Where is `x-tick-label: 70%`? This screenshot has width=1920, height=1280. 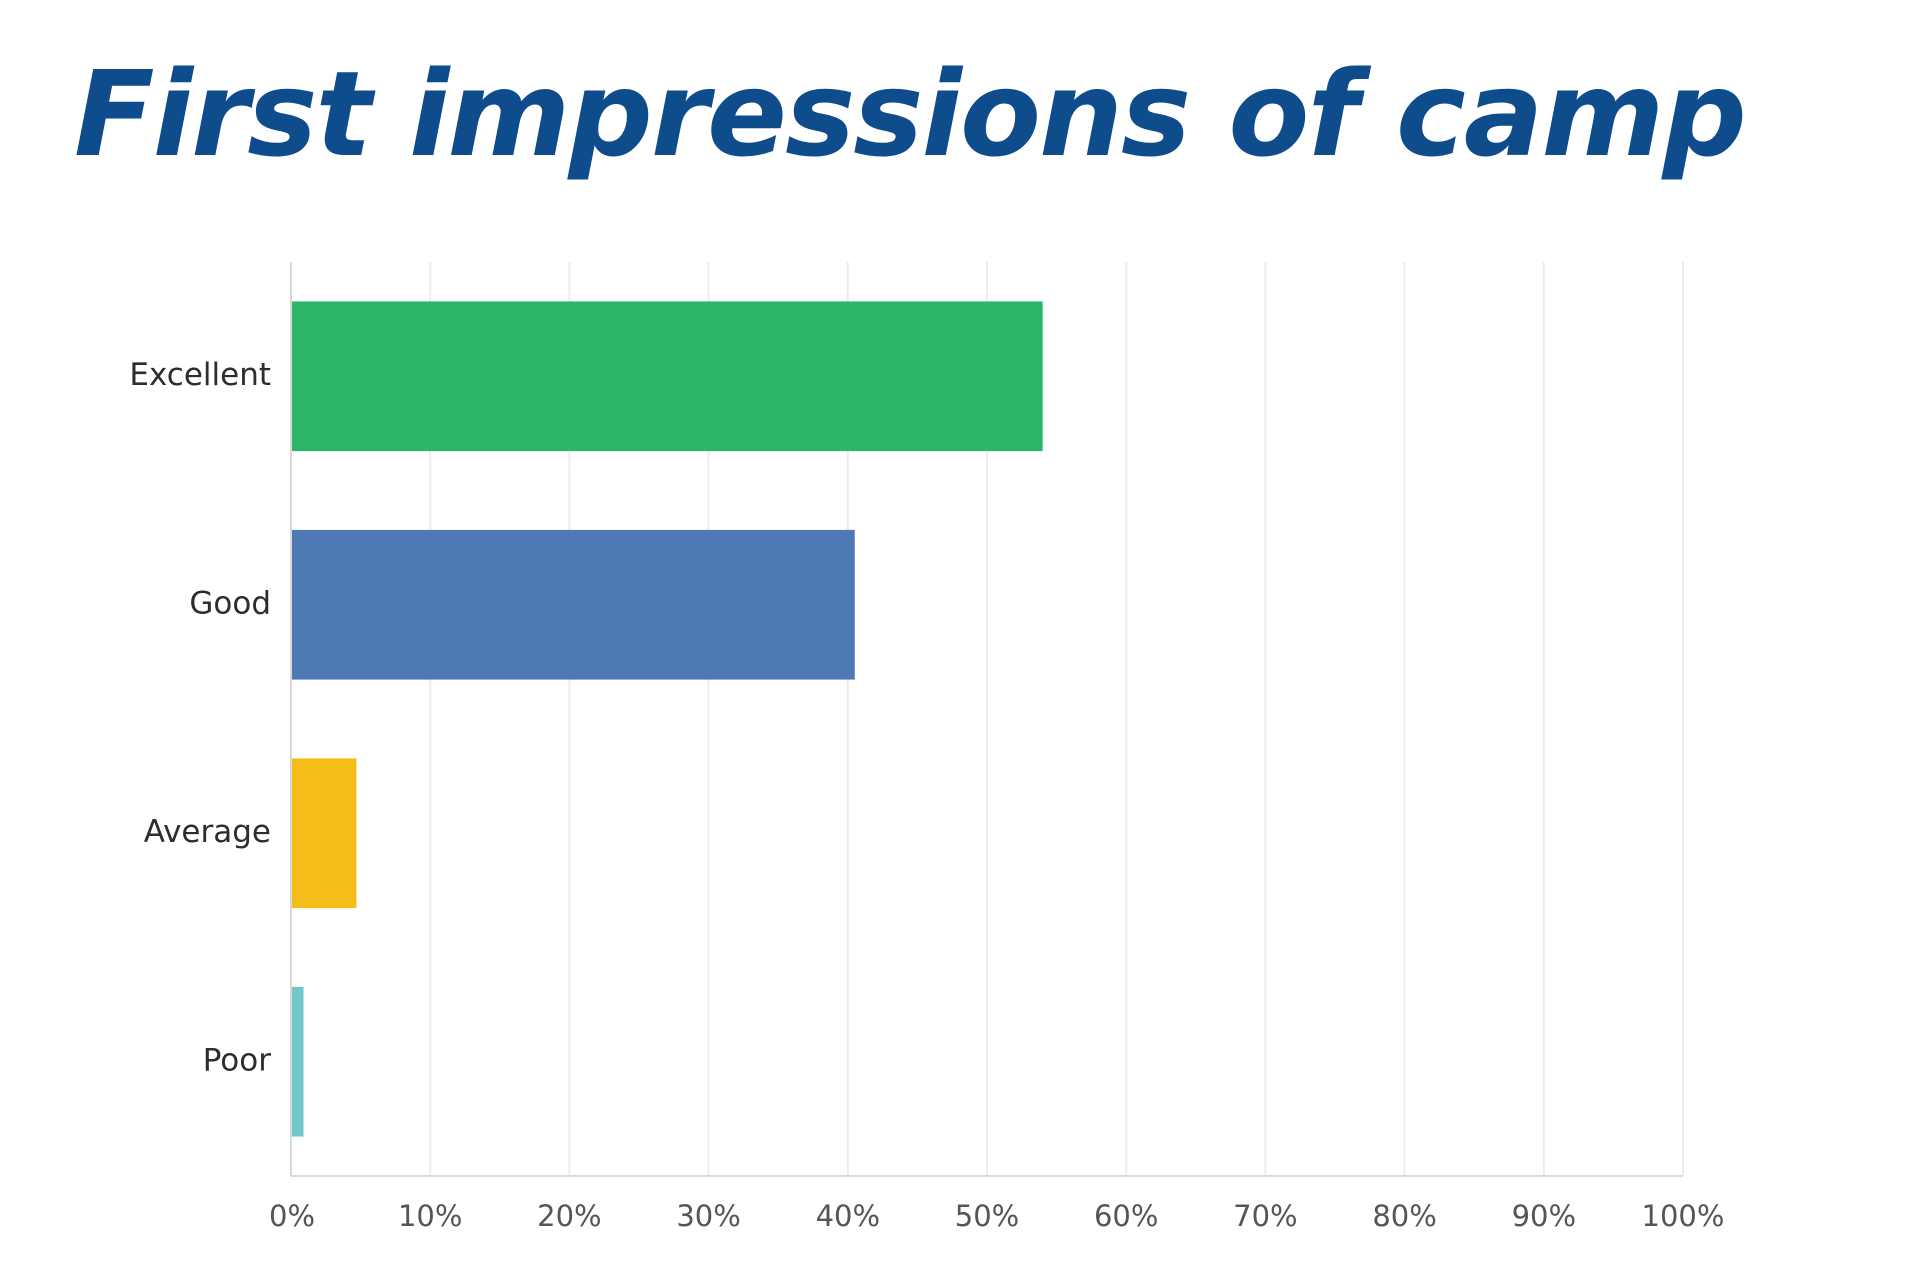 x-tick-label: 70% is located at coordinates (1265, 1216).